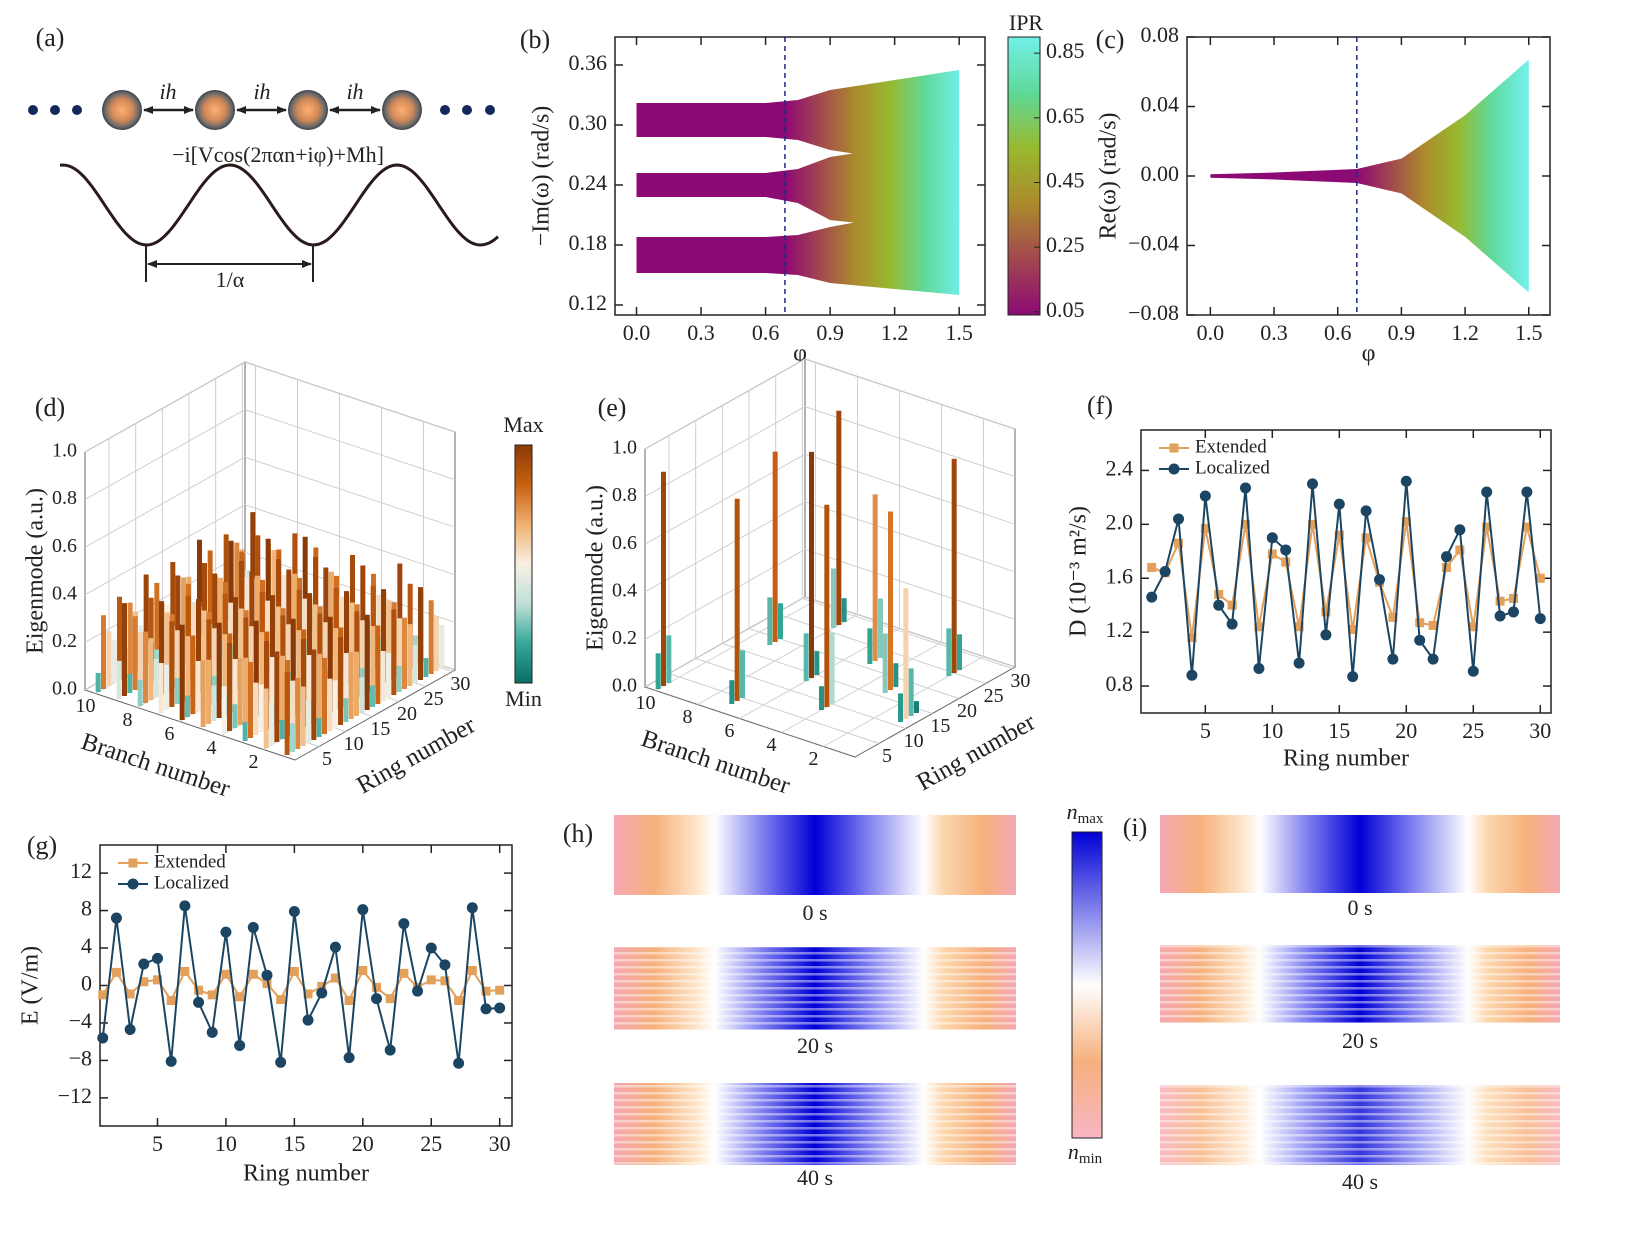  I want to click on panel-label: (f), so click(1100, 405).